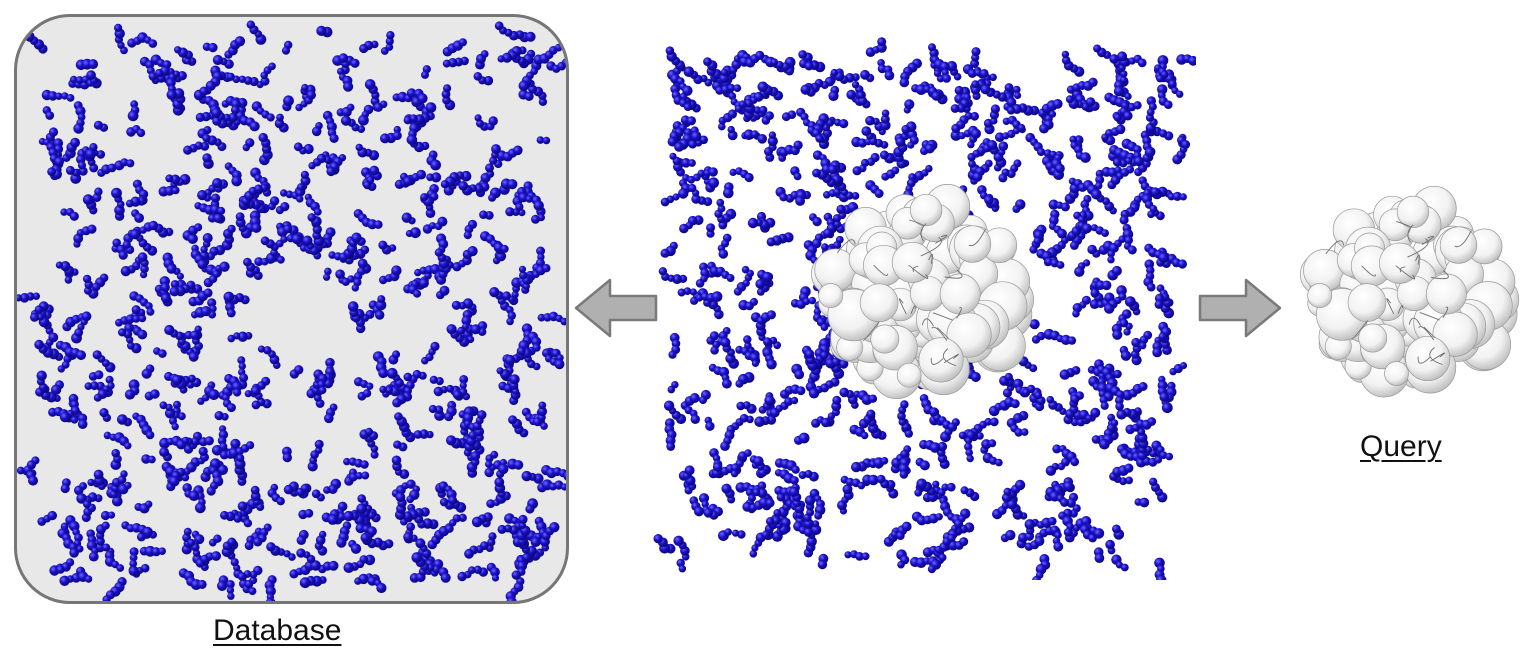 This screenshot has width=1524, height=664. I want to click on query-protein-surface, so click(1409, 291).